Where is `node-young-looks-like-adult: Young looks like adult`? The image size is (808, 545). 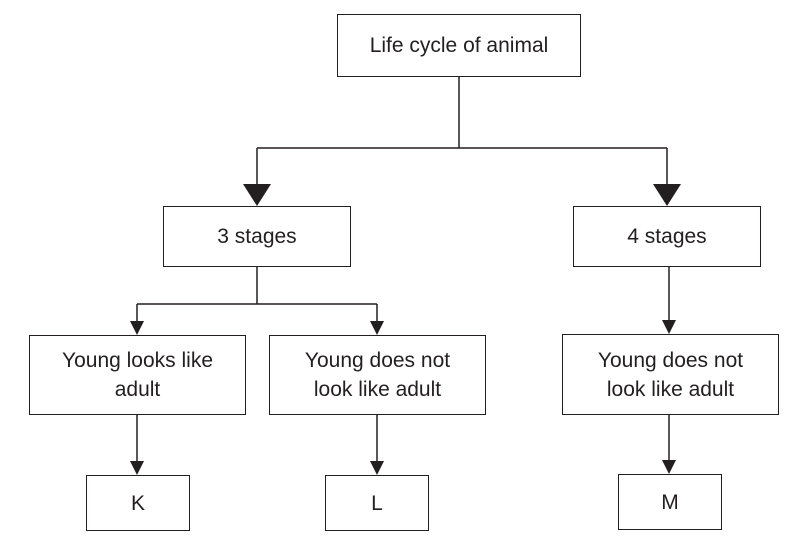
node-young-looks-like-adult: Young looks like adult is located at coordinates (137, 375).